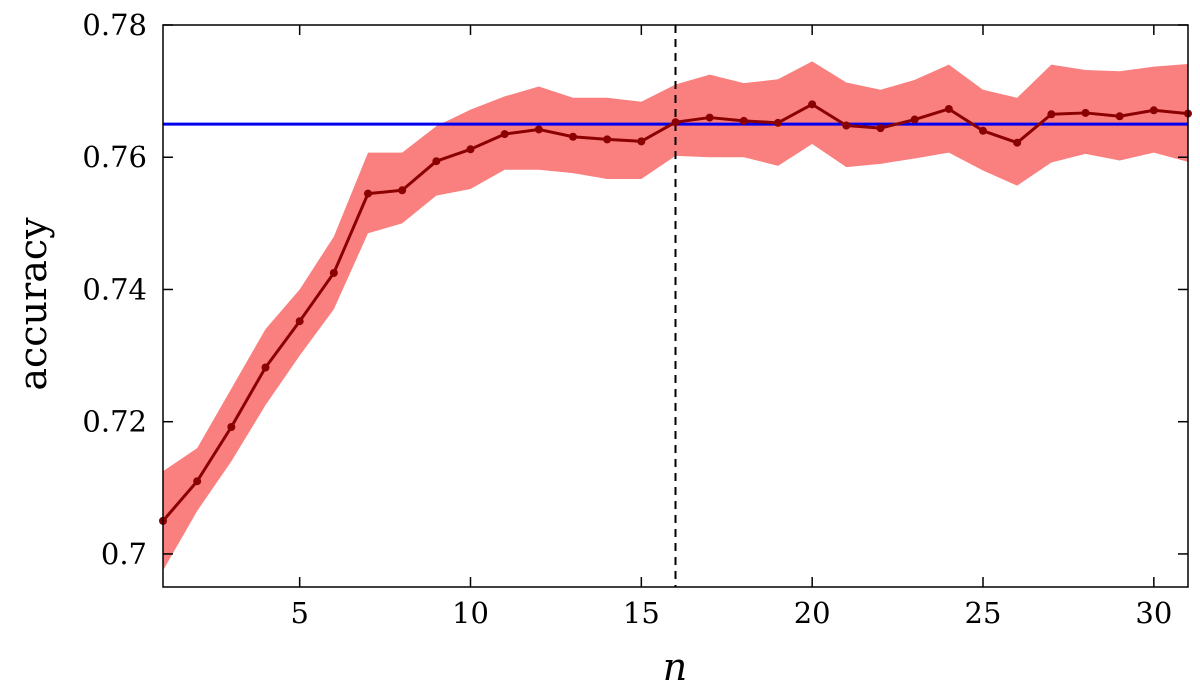  What do you see at coordinates (124, 554) in the screenshot?
I see `y-tick-label: 0.7` at bounding box center [124, 554].